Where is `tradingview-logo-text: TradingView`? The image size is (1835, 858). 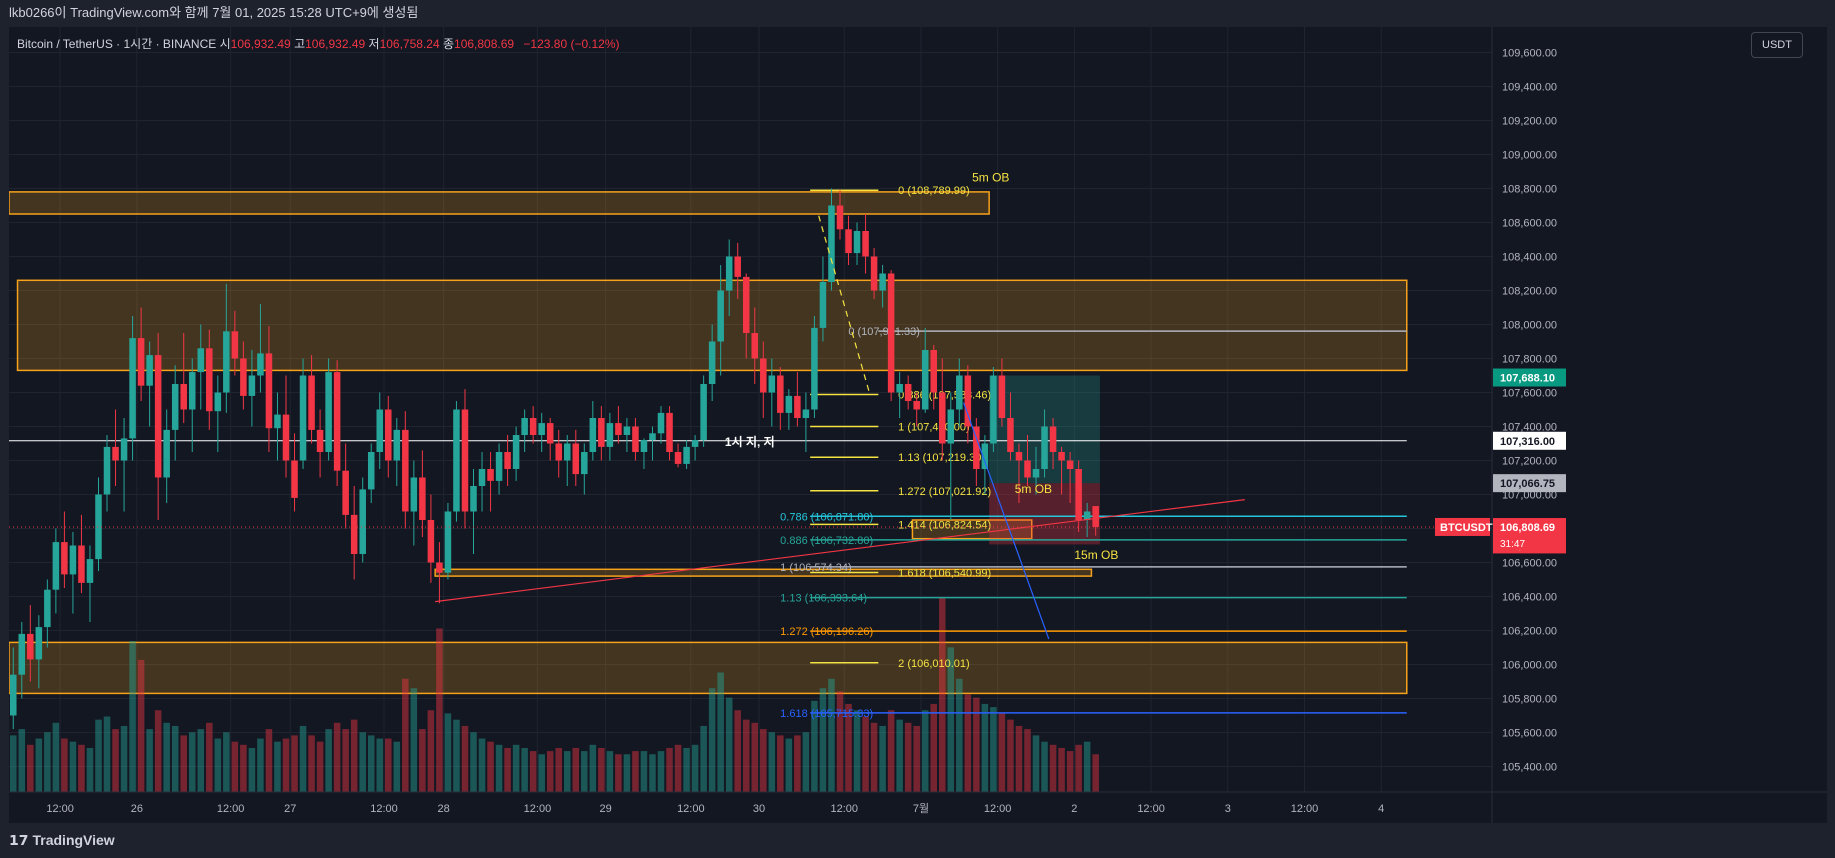
tradingview-logo-text: TradingView is located at coordinates (73, 840).